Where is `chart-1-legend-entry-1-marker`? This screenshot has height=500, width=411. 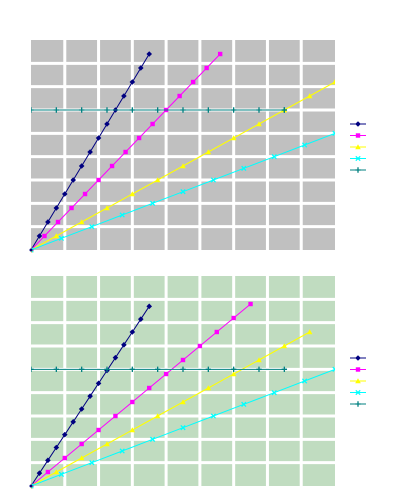 chart-1-legend-entry-1-marker is located at coordinates (358, 124).